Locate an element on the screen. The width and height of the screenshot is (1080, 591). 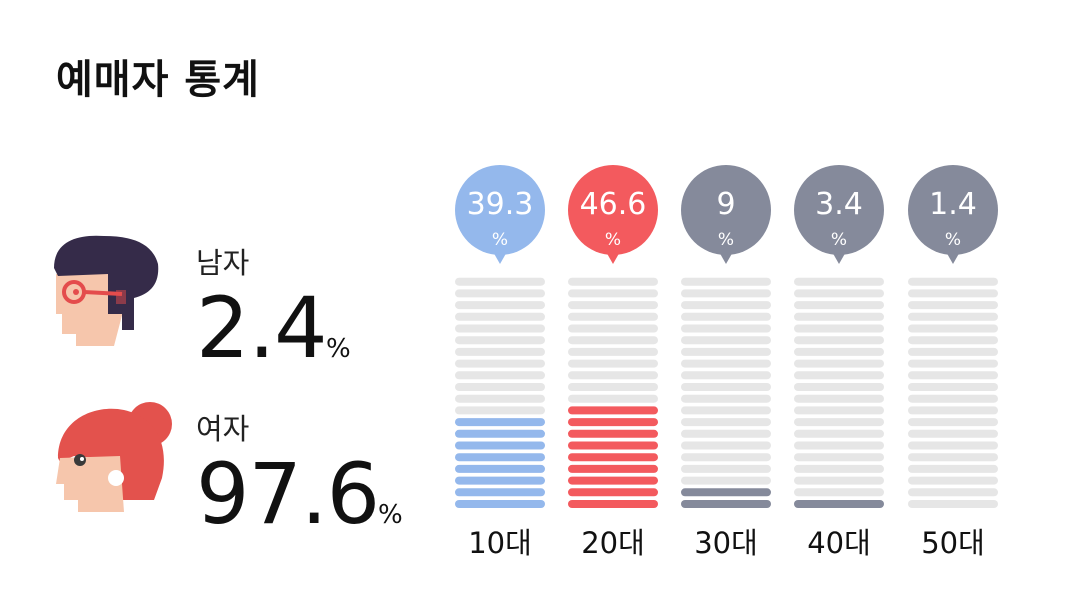
female-avatar-icon is located at coordinates (114, 457).